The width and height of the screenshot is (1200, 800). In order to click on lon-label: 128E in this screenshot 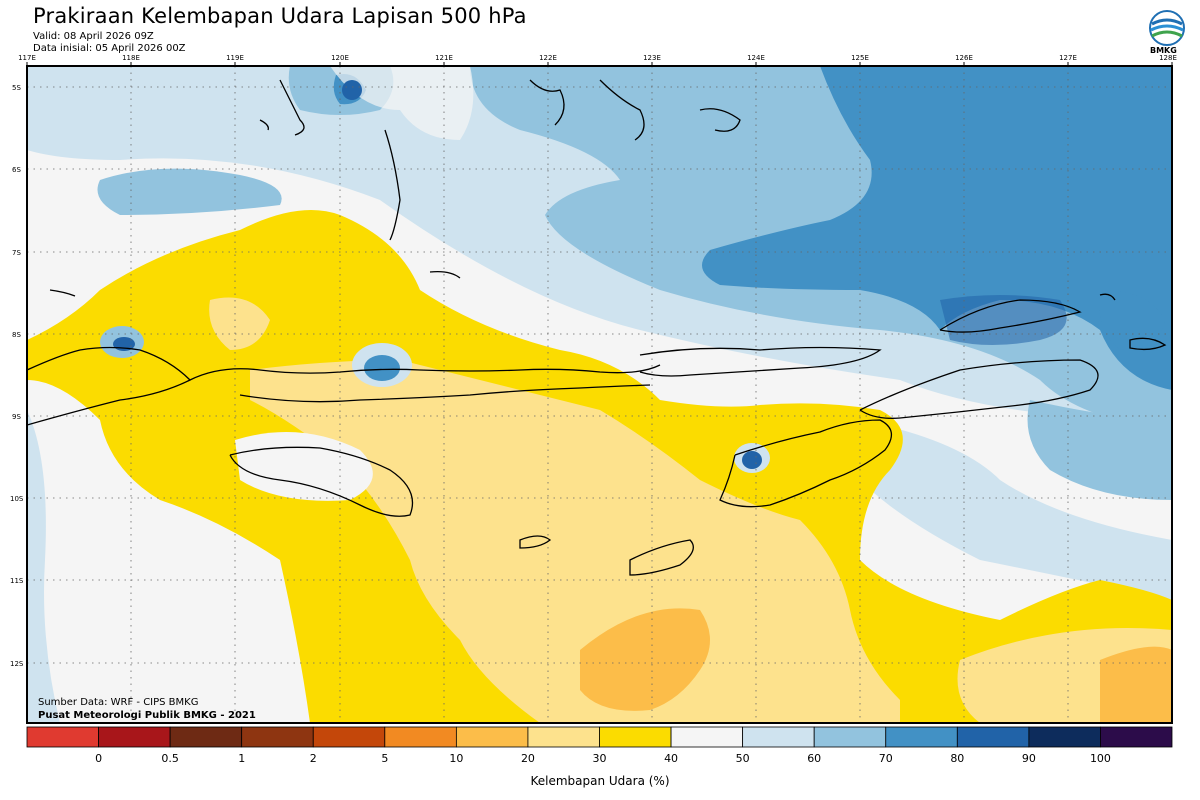, I will do `click(1168, 58)`.